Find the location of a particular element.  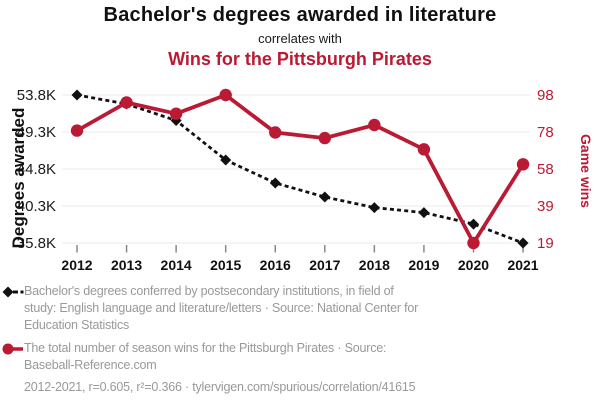

x-axis-year-label: 2015 is located at coordinates (225, 265).